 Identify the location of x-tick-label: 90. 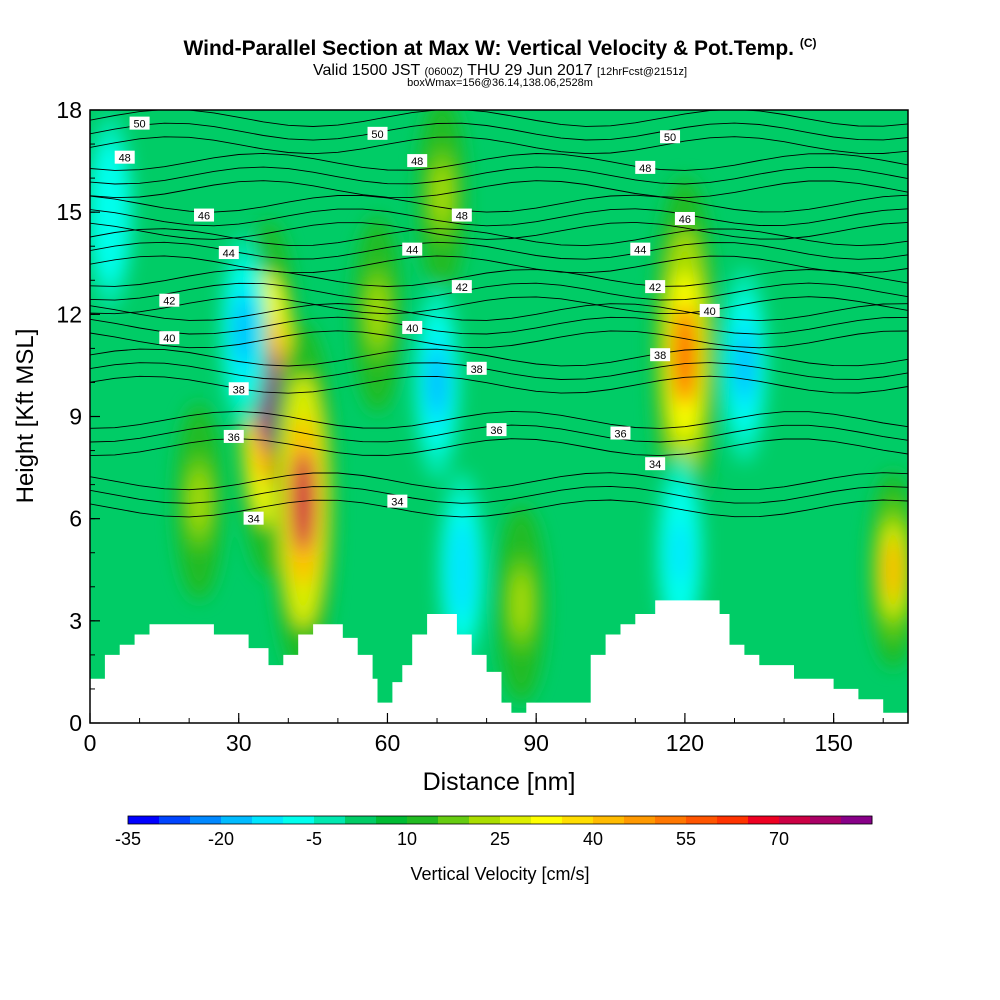
(536, 743).